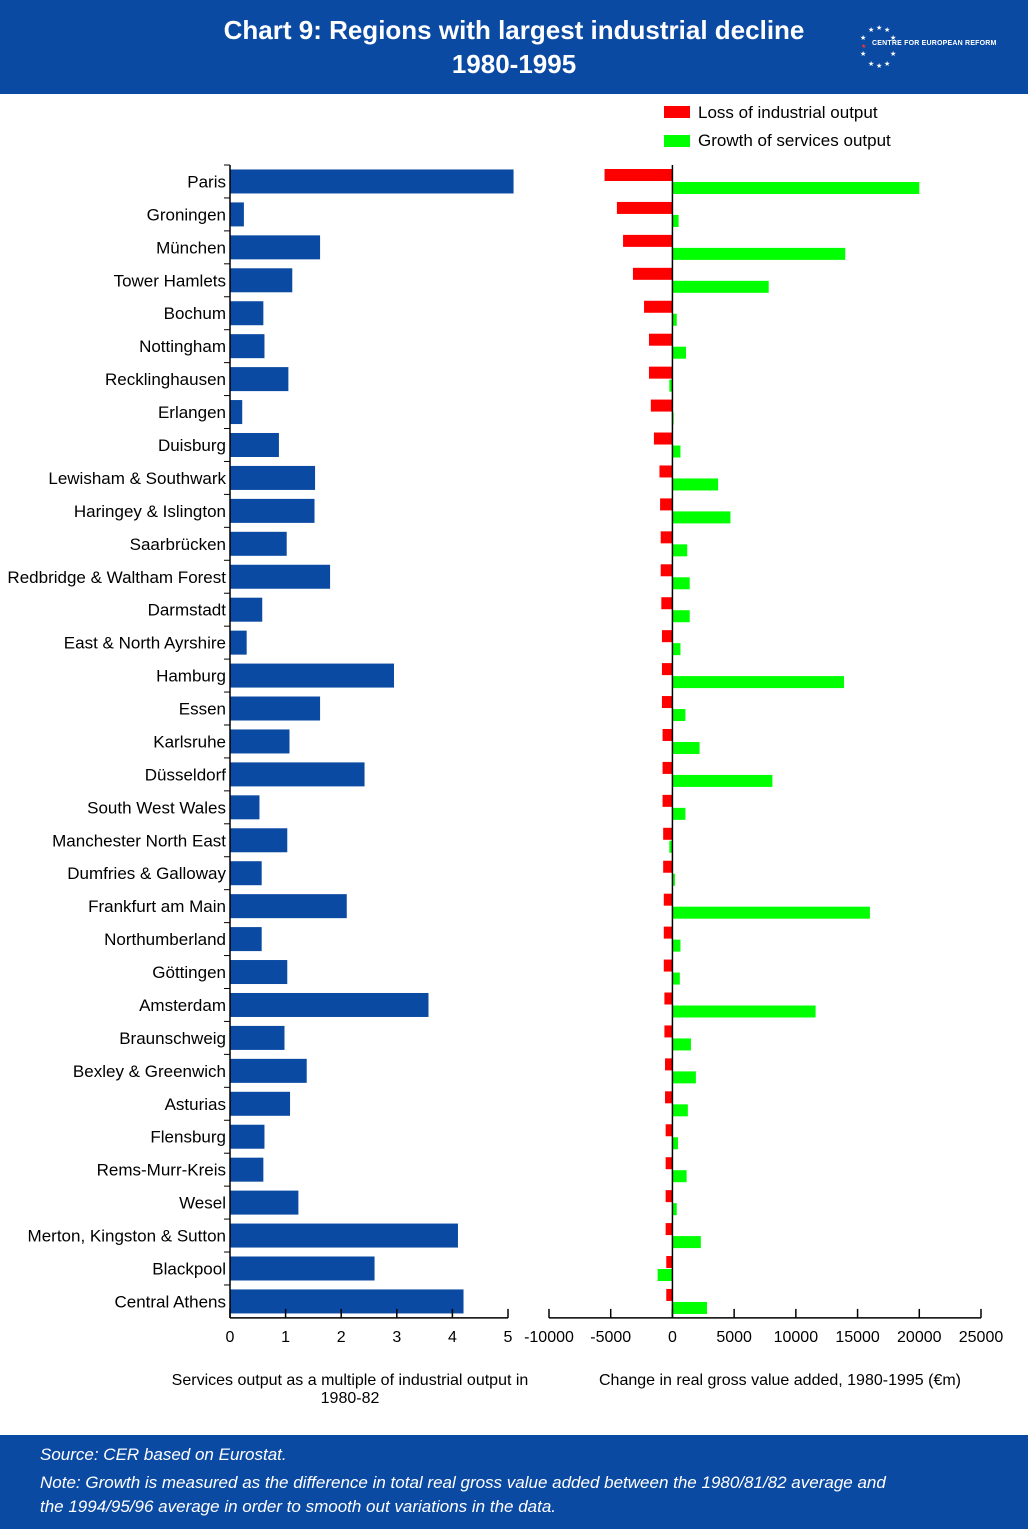  What do you see at coordinates (127, 1236) in the screenshot?
I see `category-label: Merton, Kingston & Sutton` at bounding box center [127, 1236].